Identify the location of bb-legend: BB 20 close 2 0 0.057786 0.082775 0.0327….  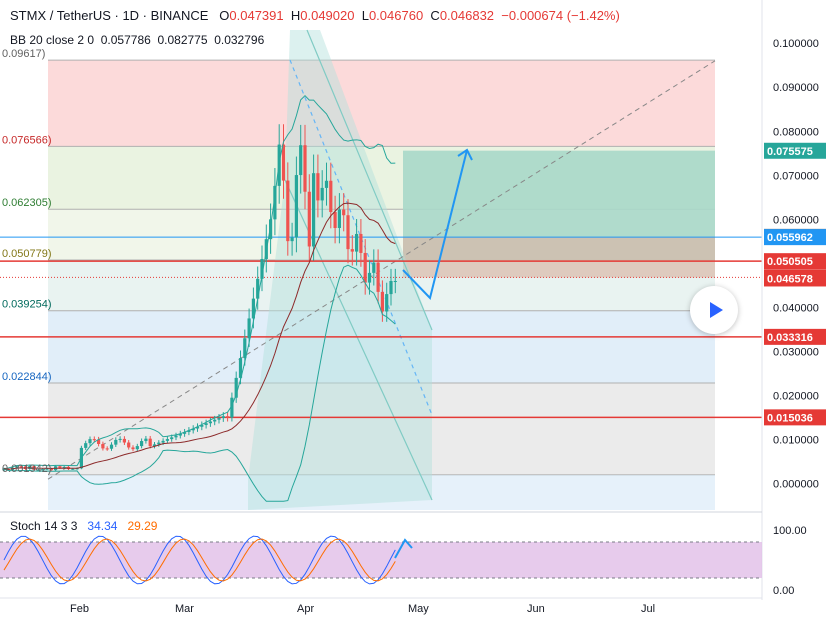
(137, 40).